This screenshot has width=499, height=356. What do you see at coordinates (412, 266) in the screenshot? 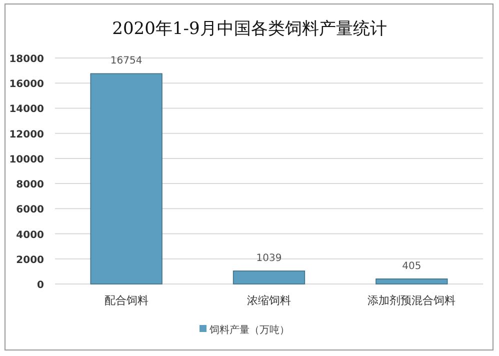
I see `data-label: 405` at bounding box center [412, 266].